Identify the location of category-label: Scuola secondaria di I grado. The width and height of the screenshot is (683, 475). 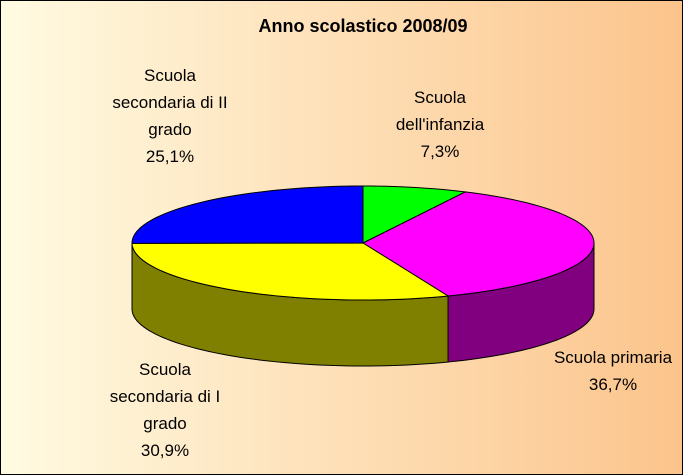
(165, 396).